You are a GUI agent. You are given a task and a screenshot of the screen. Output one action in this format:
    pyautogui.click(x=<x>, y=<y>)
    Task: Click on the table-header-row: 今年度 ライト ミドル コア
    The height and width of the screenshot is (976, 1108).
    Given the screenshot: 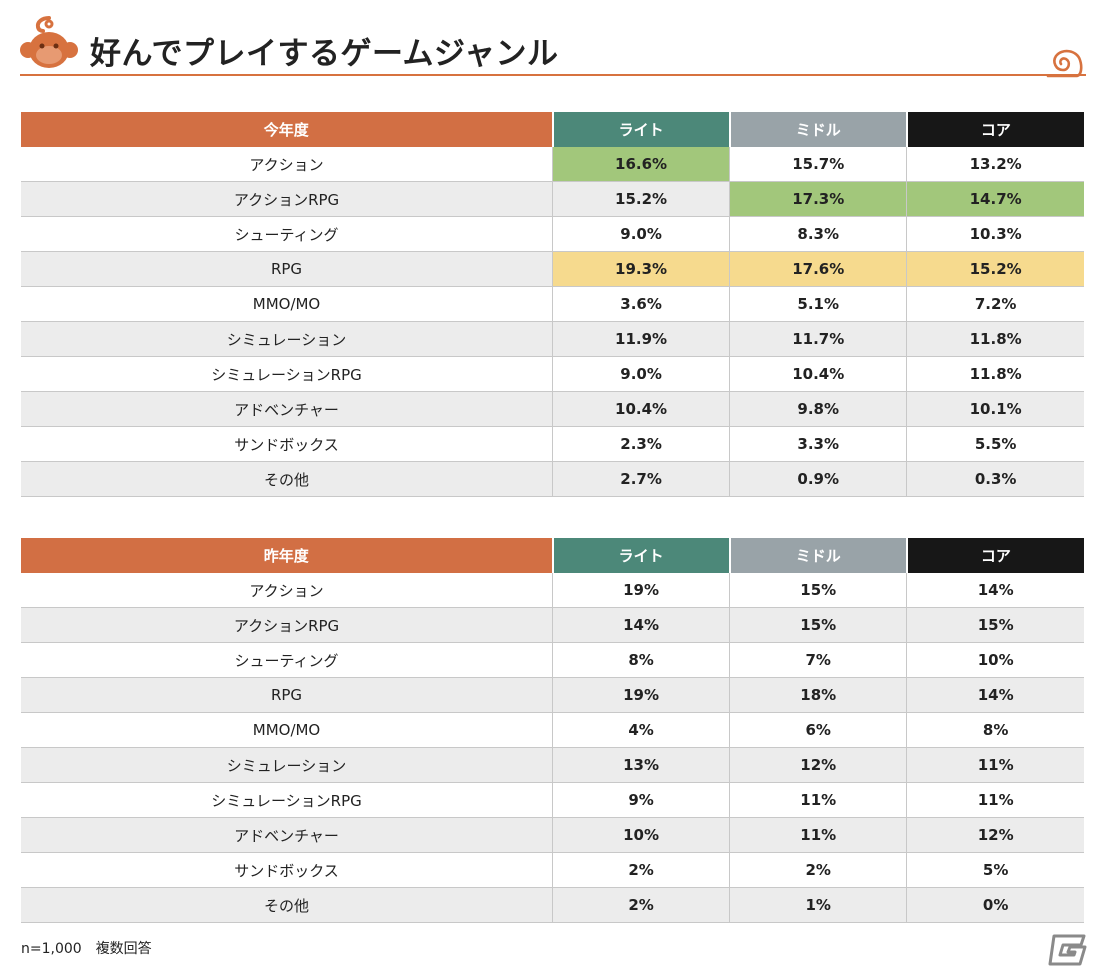 What is the action you would take?
    pyautogui.click(x=552, y=129)
    